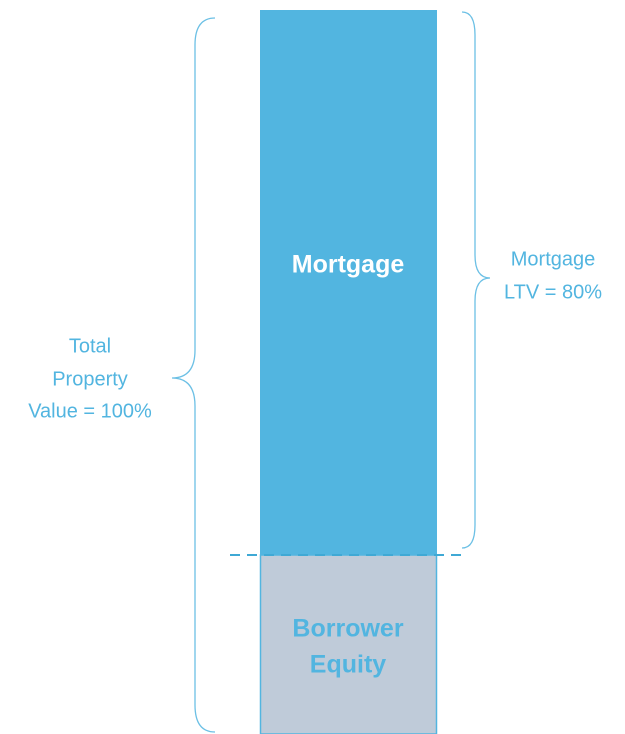  What do you see at coordinates (553, 292) in the screenshot?
I see `ltv-label: LTV = 80%` at bounding box center [553, 292].